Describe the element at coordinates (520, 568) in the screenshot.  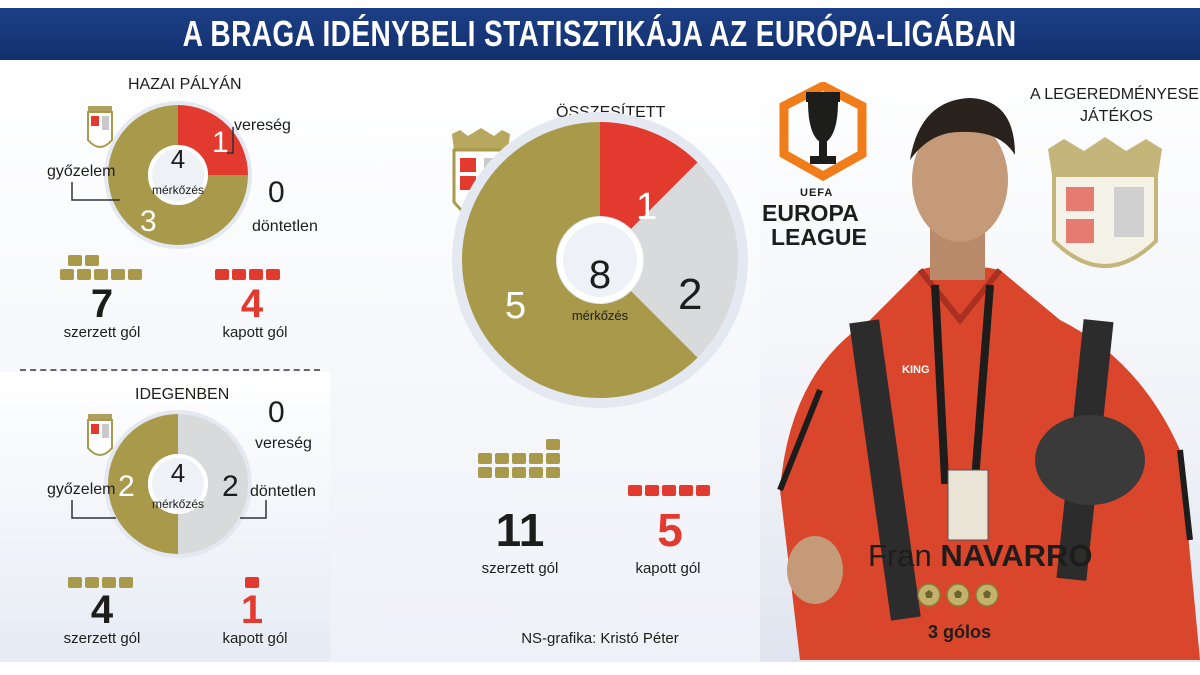
I see `overall-scored-label: szerzett gól` at that location.